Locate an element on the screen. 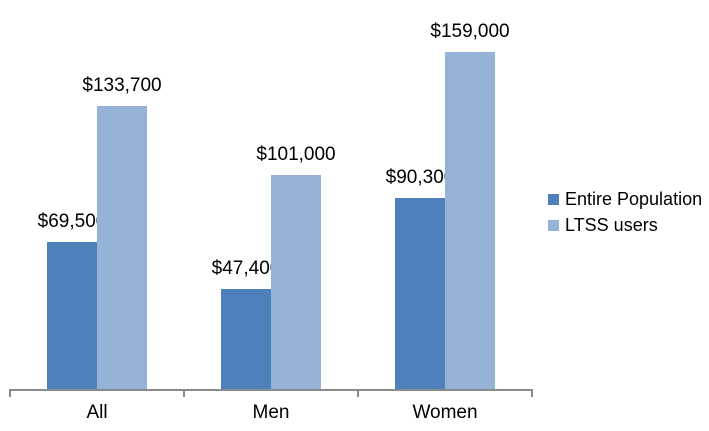 The height and width of the screenshot is (431, 709). value-label: $159,000 is located at coordinates (470, 31).